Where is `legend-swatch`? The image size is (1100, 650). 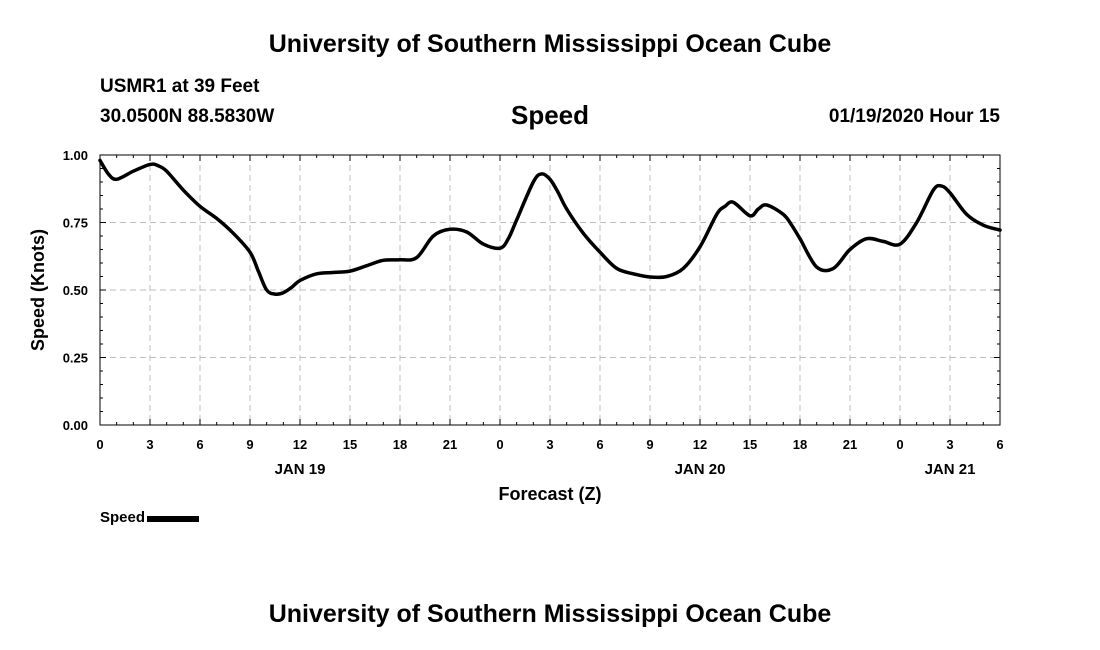 legend-swatch is located at coordinates (173, 519).